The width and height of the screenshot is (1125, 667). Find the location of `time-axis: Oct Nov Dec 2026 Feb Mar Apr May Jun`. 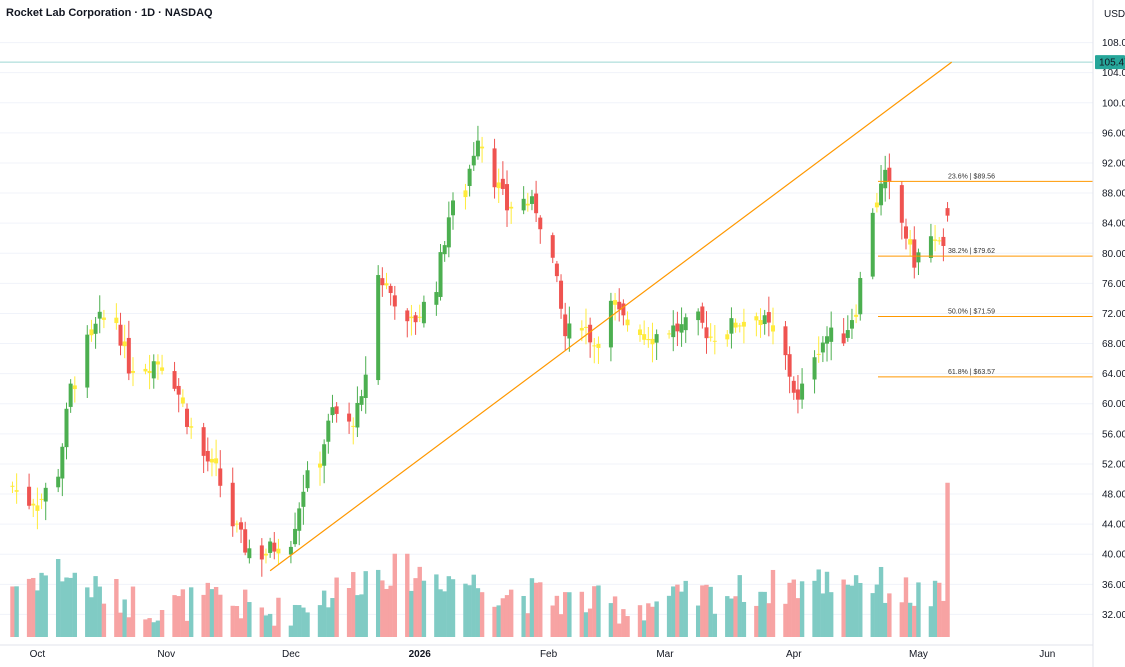

time-axis: Oct Nov Dec 2026 Feb Mar Apr May Jun is located at coordinates (546, 652).